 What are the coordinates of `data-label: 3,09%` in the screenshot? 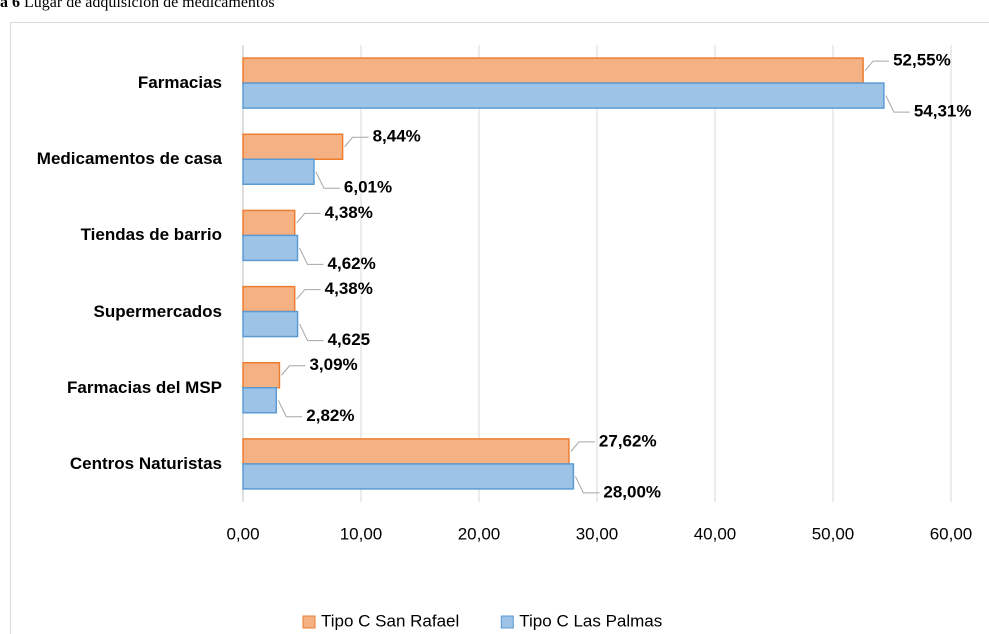 It's located at (333, 364).